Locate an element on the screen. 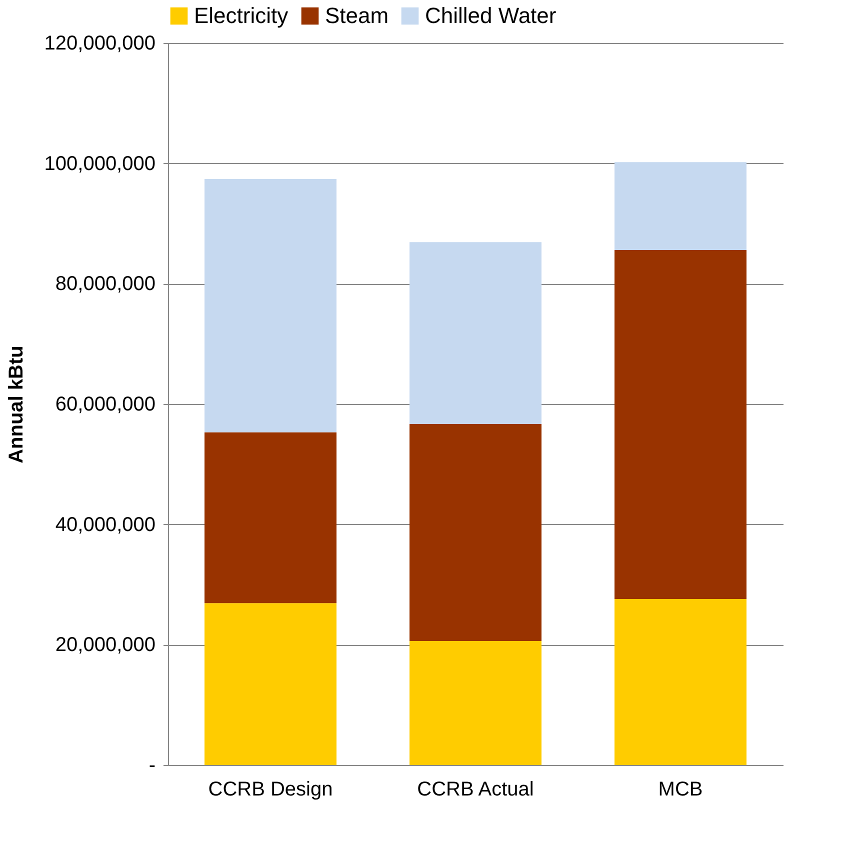 This screenshot has width=843, height=842. y-tick-label: 60,000,000 is located at coordinates (105, 405).